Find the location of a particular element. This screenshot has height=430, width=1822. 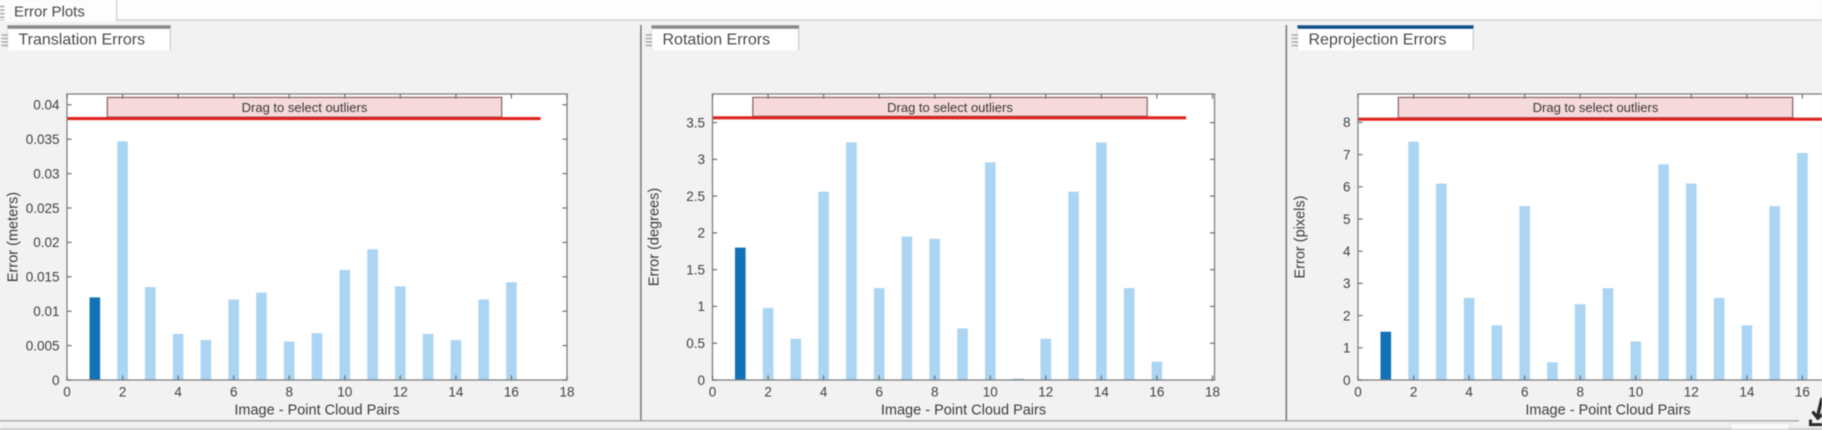

svg-text: Error (degrees) is located at coordinates (655, 237).